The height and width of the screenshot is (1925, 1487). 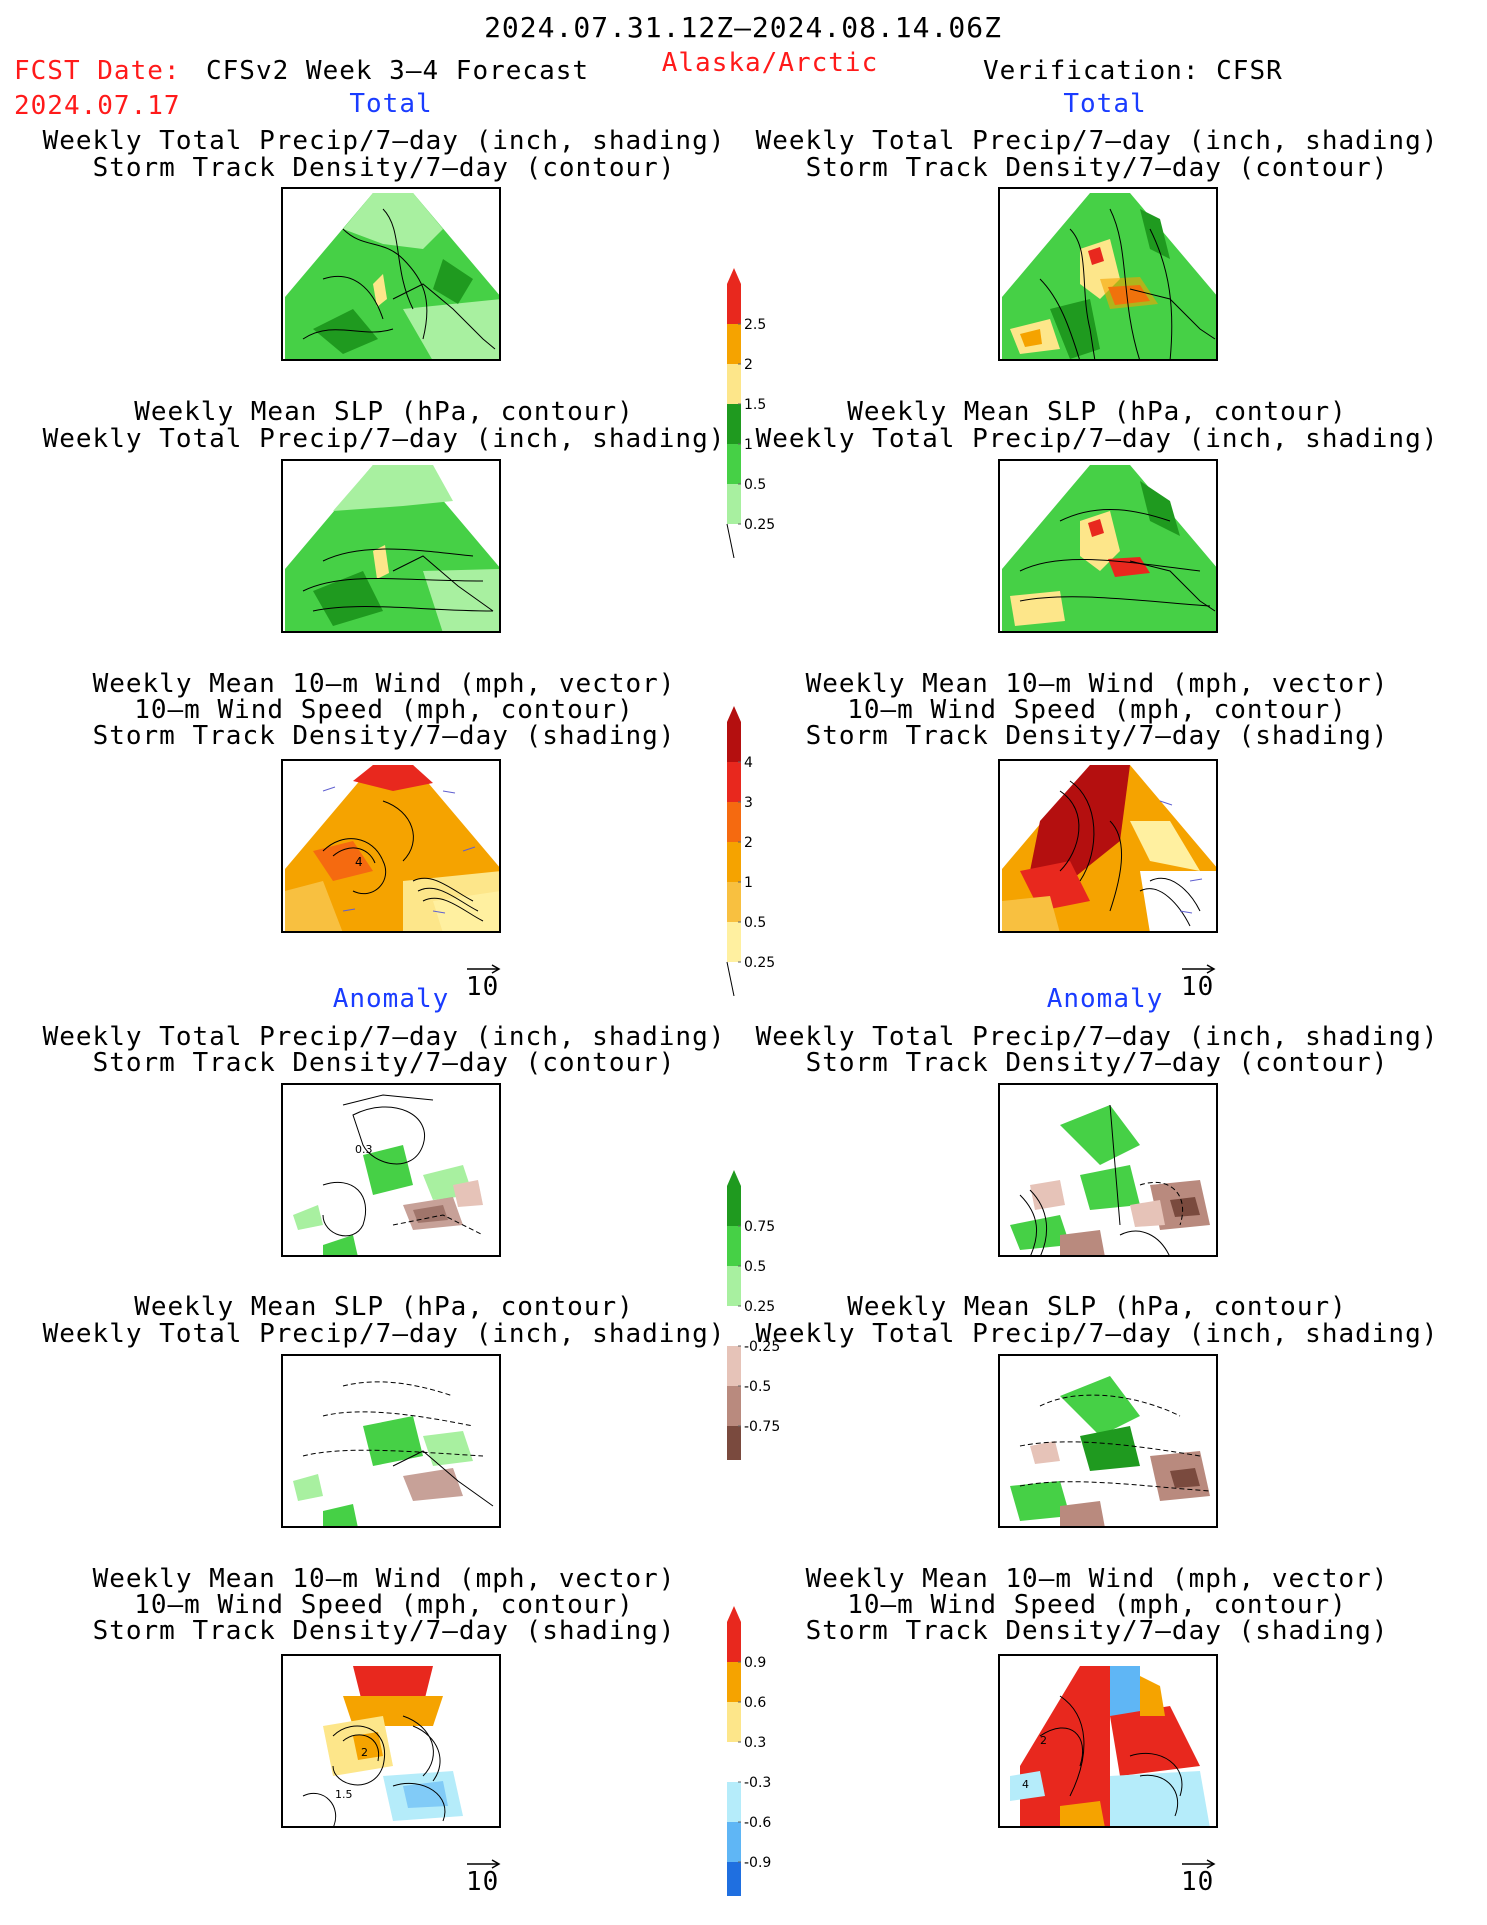 I want to click on colorbar-tick-label: -0.25, so click(x=762, y=1347).